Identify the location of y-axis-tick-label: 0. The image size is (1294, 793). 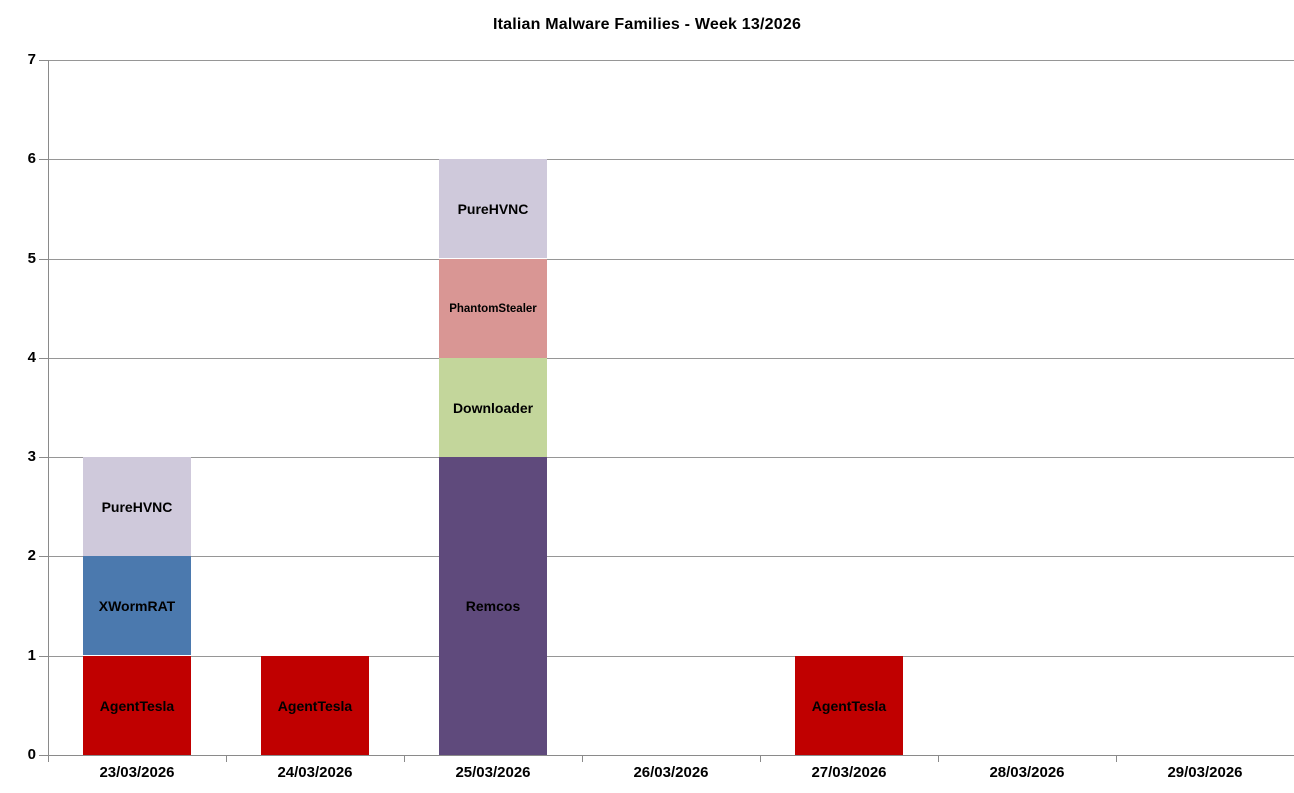
(31, 754).